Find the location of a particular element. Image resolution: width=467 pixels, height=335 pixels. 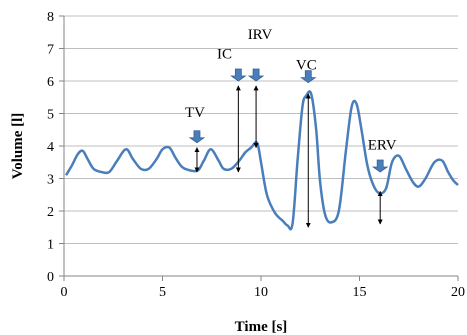

vc-marker-arrow-icon is located at coordinates (308, 77).